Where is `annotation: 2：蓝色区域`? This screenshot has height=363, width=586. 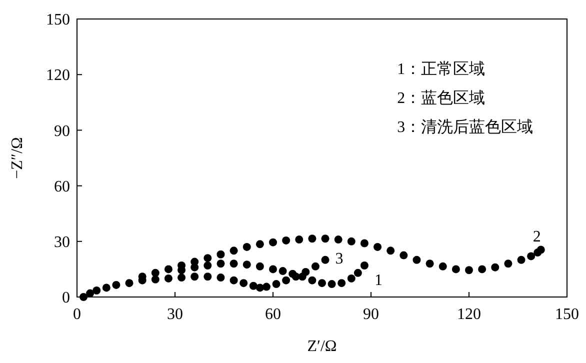
annotation: 2：蓝色区域 is located at coordinates (441, 98).